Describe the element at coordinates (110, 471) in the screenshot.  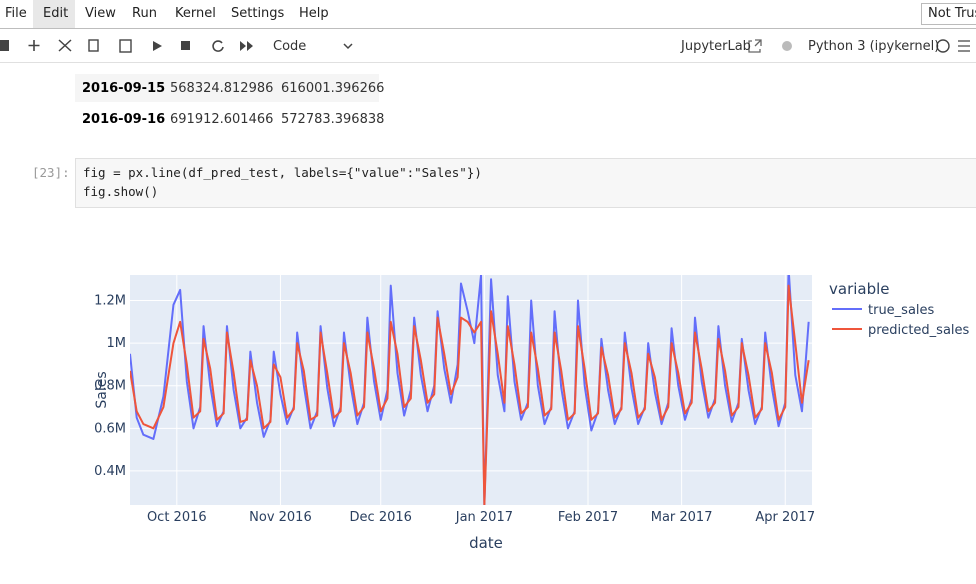
I see `y-tick-label: 0.4M` at that location.